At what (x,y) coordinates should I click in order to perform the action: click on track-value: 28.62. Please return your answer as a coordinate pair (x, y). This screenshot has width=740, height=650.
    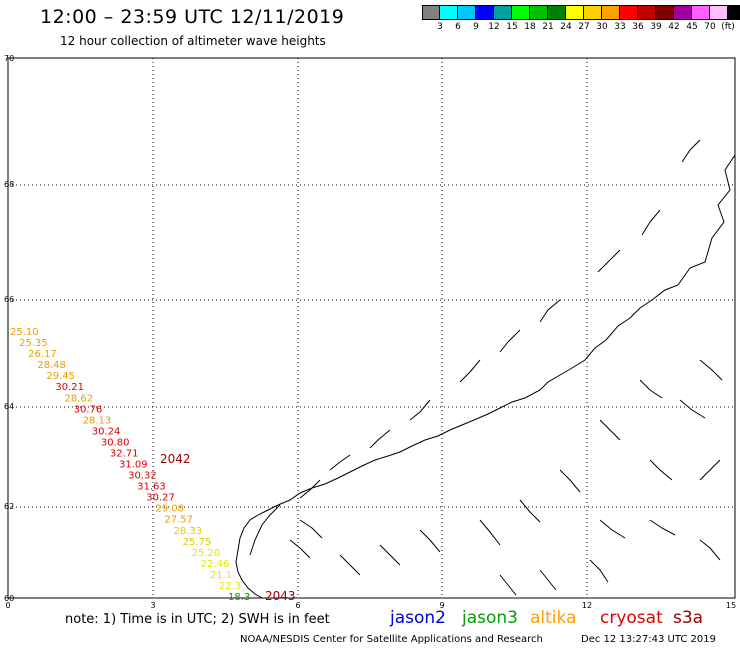
    Looking at the image, I should click on (79, 398).